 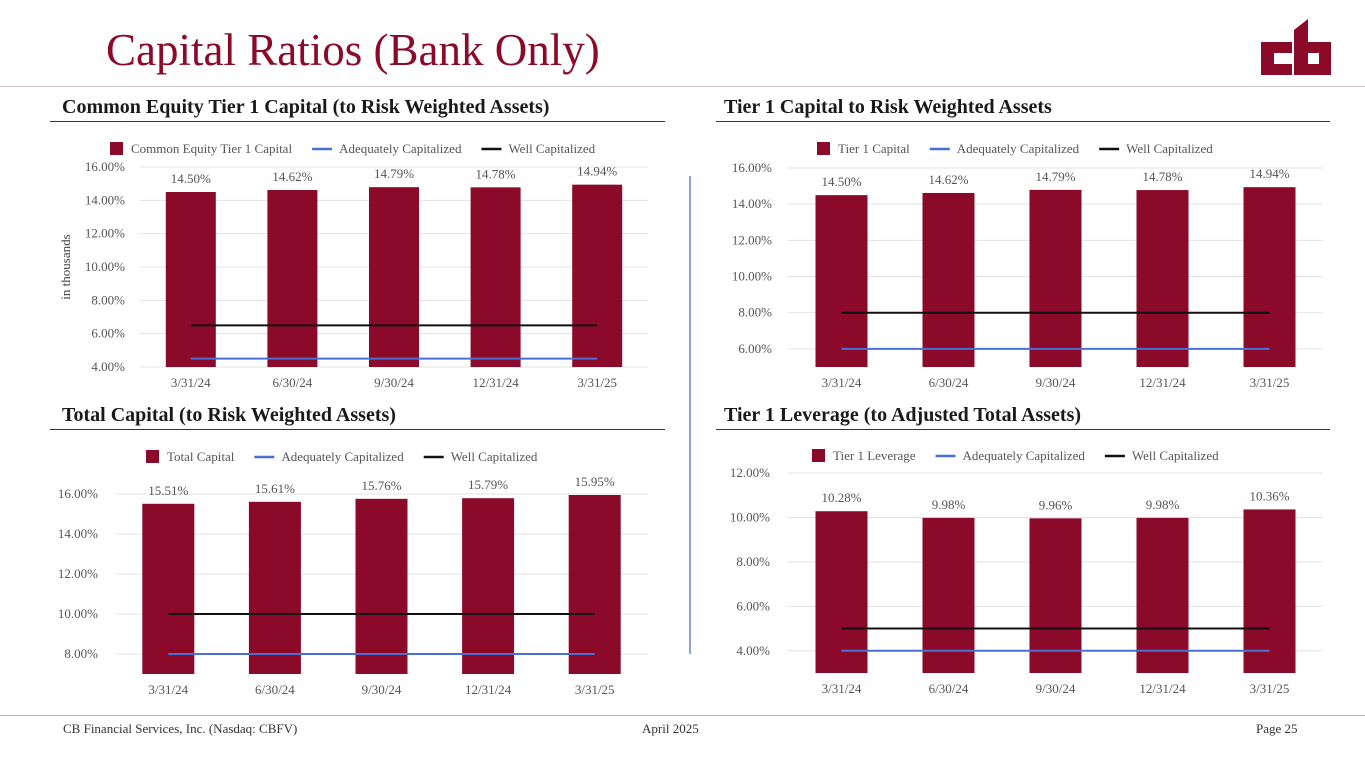 I want to click on data-label: 14.94%, so click(x=1269, y=173).